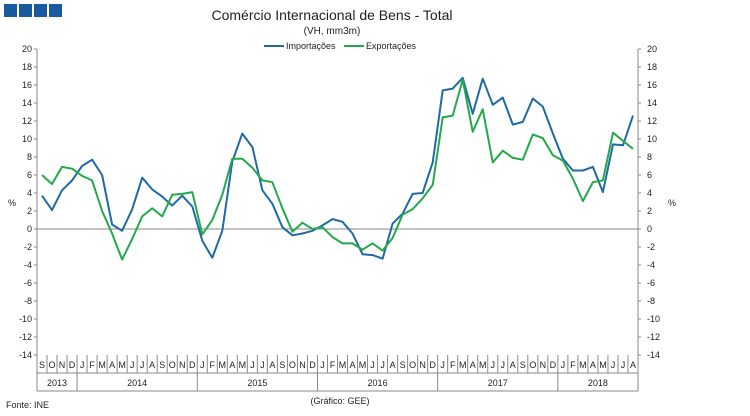  I want to click on y-tick-label-left: 4, so click(29, 193).